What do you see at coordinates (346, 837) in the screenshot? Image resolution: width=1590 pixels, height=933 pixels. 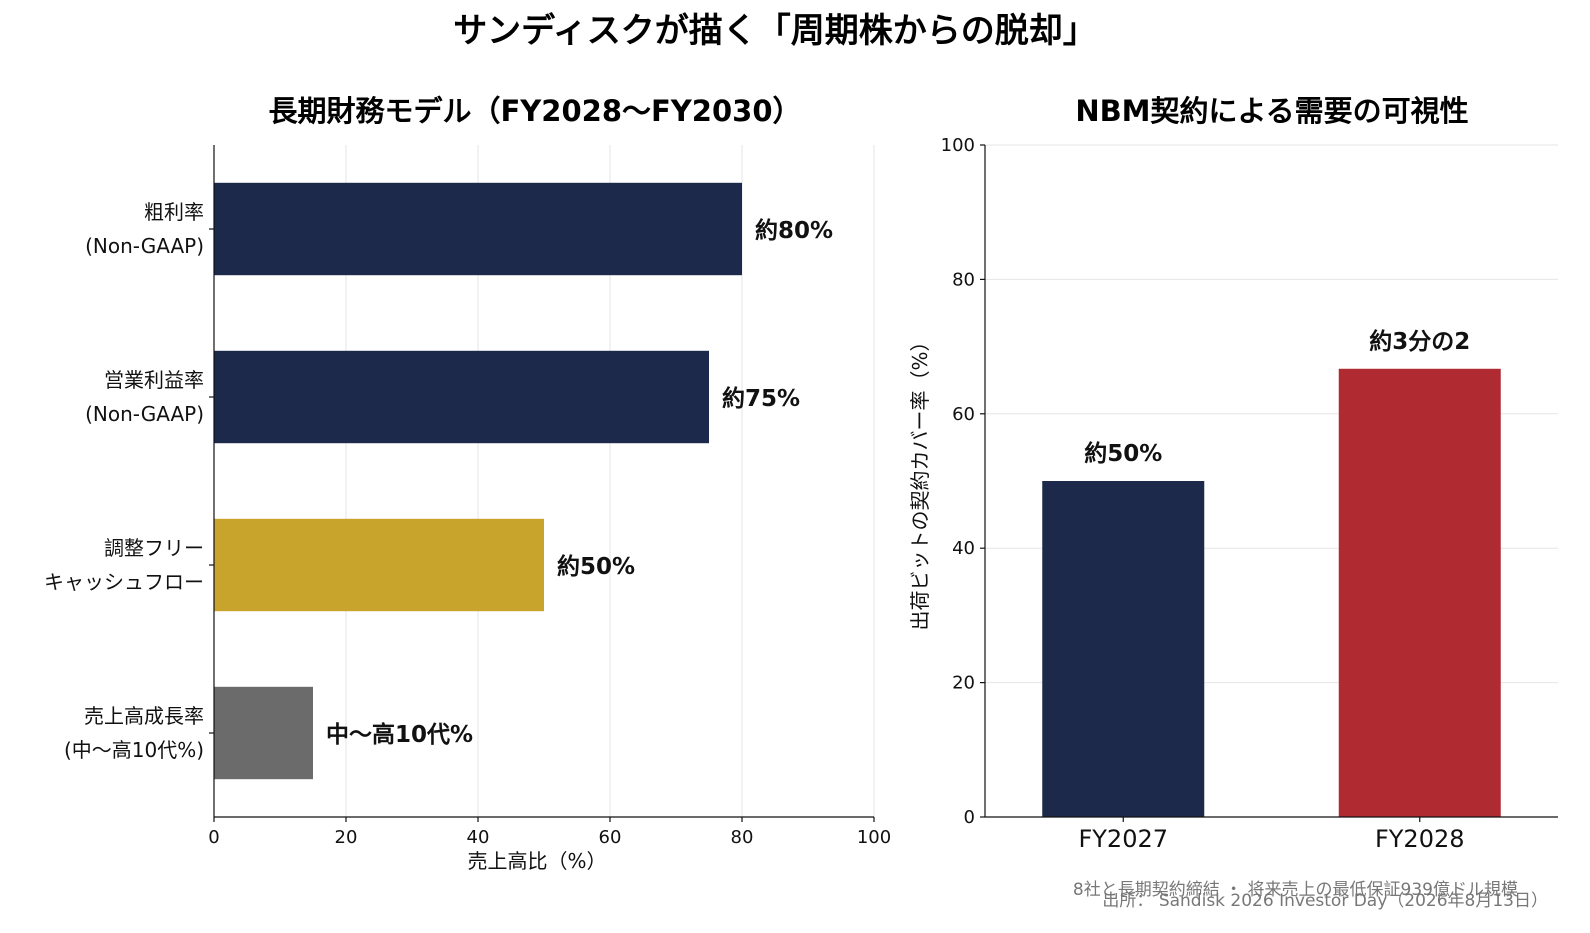 I see `left-x-tick-label: 20` at bounding box center [346, 837].